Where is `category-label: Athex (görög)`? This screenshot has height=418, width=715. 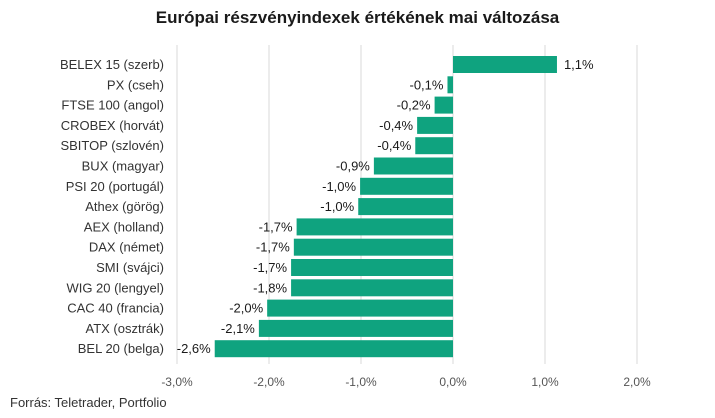 category-label: Athex (görög) is located at coordinates (124, 206).